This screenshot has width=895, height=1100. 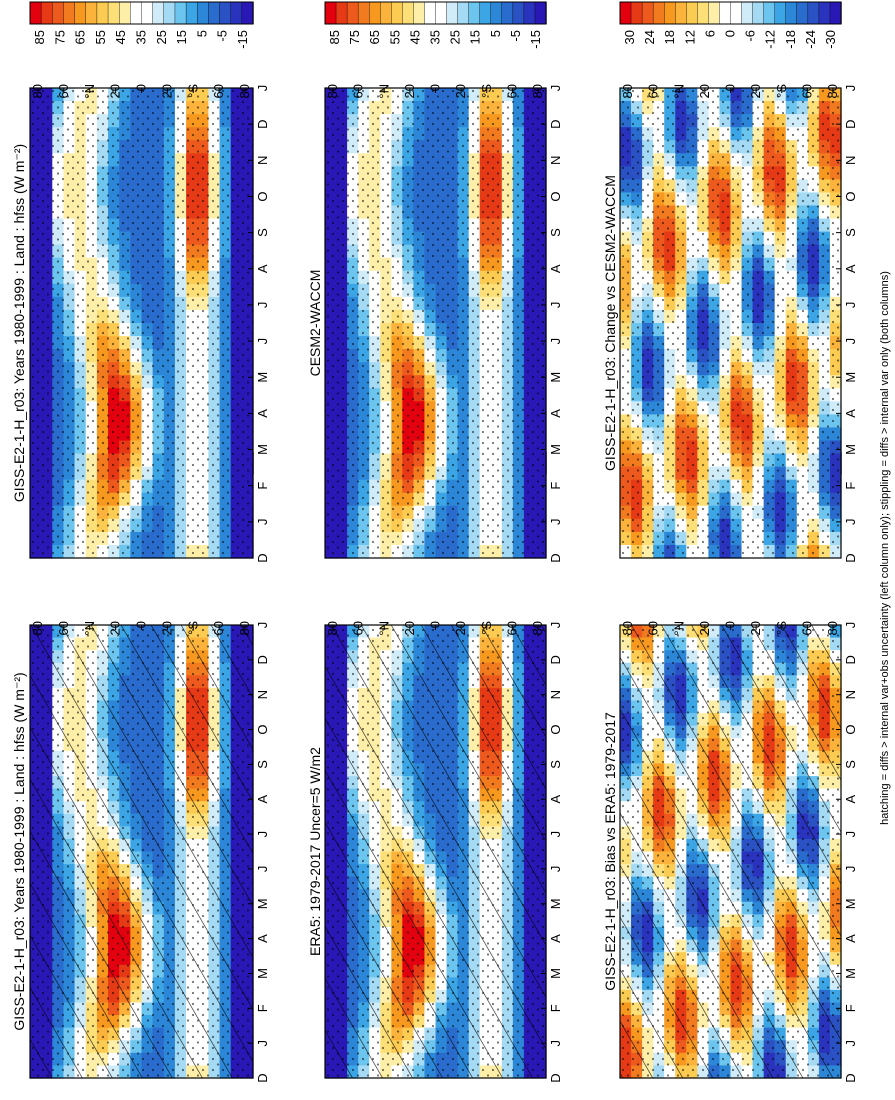 What do you see at coordinates (850, 1008) in the screenshot?
I see `month-tick-label: F` at bounding box center [850, 1008].